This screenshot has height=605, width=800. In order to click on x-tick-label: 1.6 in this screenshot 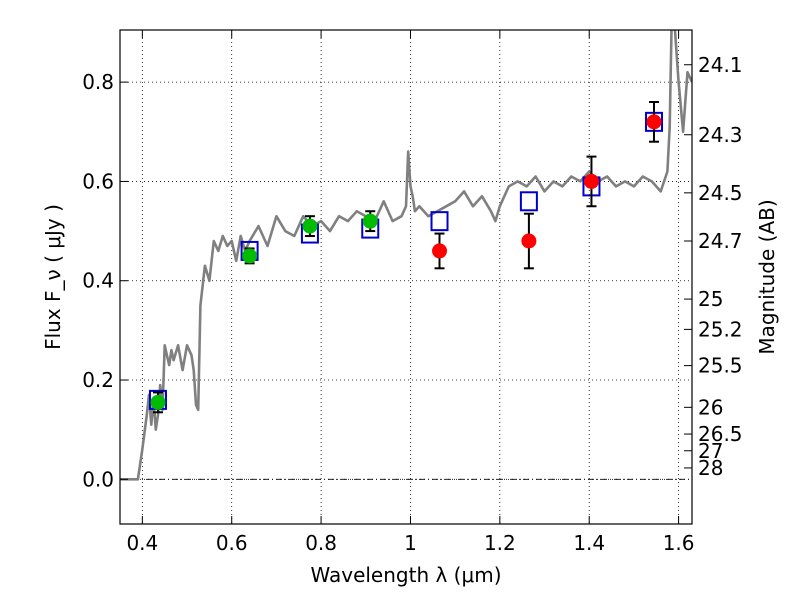, I will do `click(679, 543)`.